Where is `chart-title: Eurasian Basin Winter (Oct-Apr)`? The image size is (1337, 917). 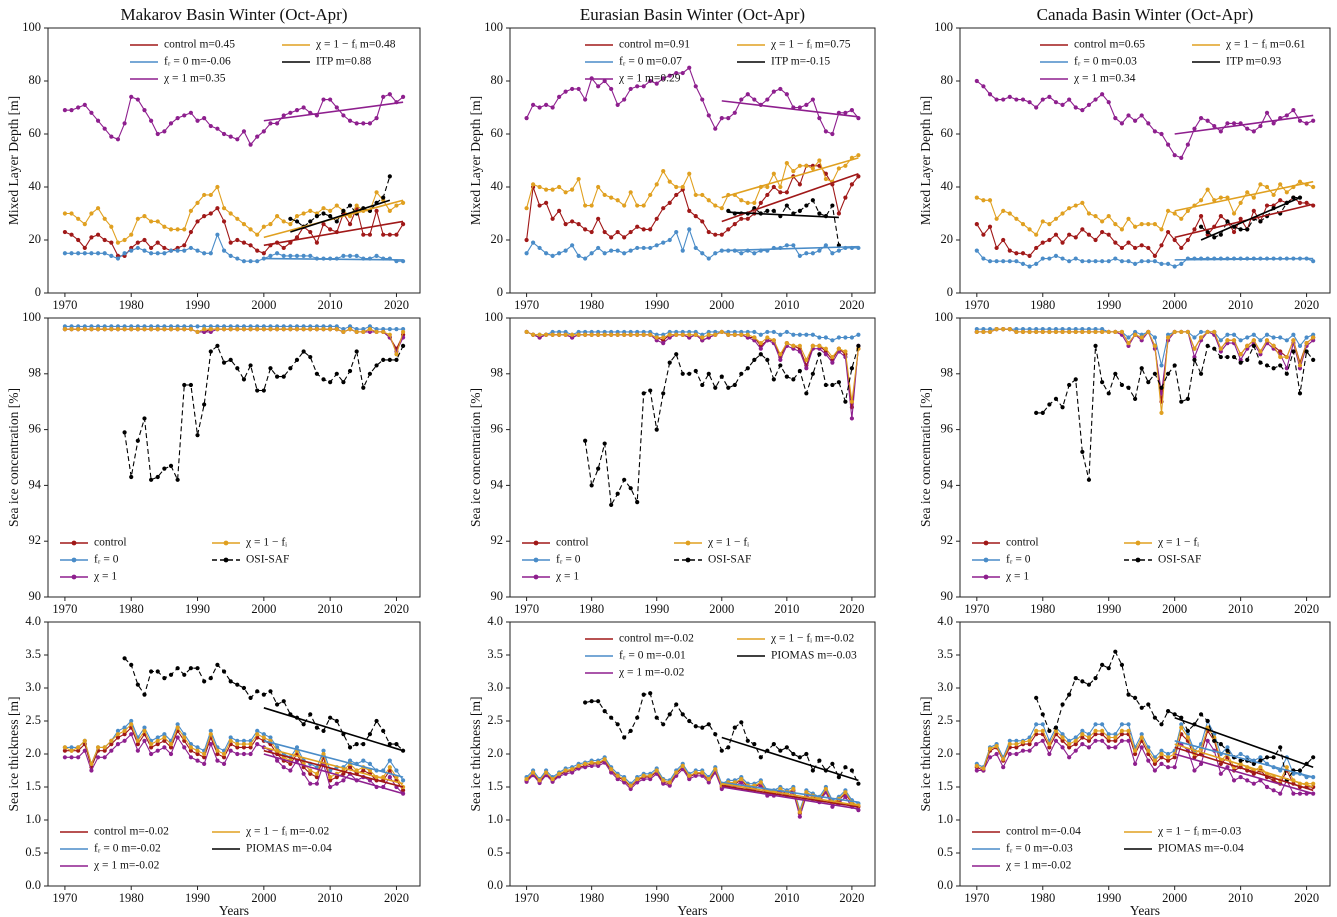
chart-title: Eurasian Basin Winter (Oct-Apr) is located at coordinates (692, 14).